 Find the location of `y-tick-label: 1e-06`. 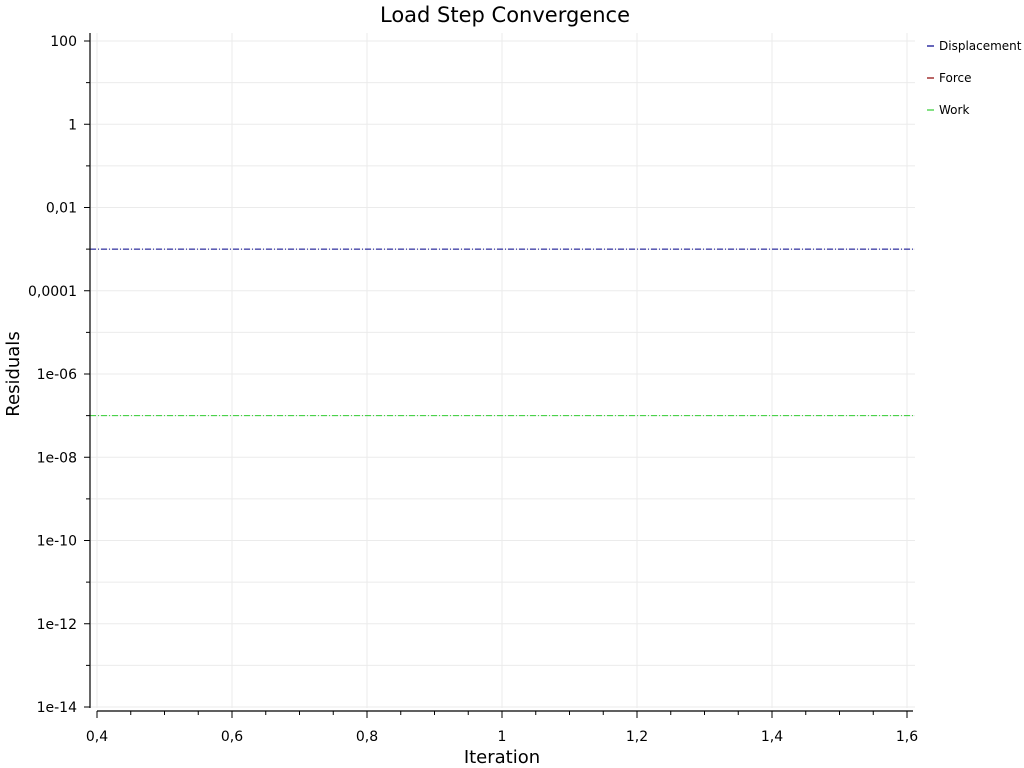

y-tick-label: 1e-06 is located at coordinates (57, 375).